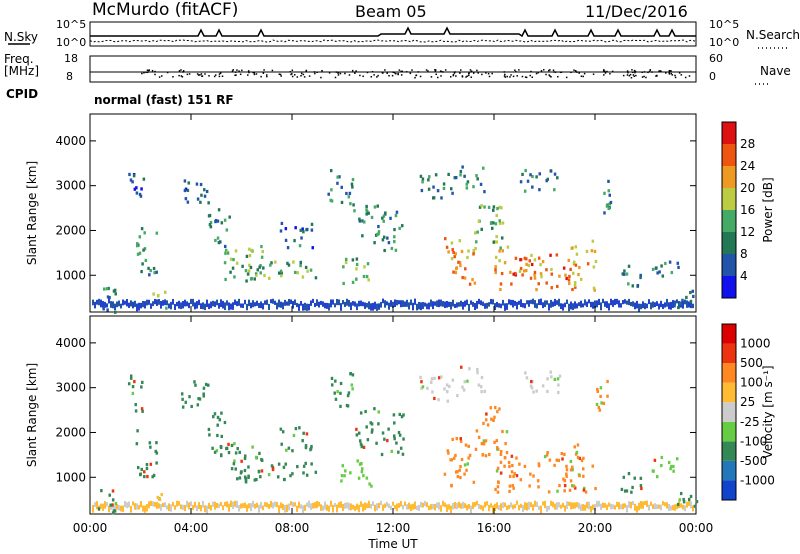 This screenshot has width=800, height=554. What do you see at coordinates (724, 24) in the screenshot?
I see `noise-tick-top-right: 10^5` at bounding box center [724, 24].